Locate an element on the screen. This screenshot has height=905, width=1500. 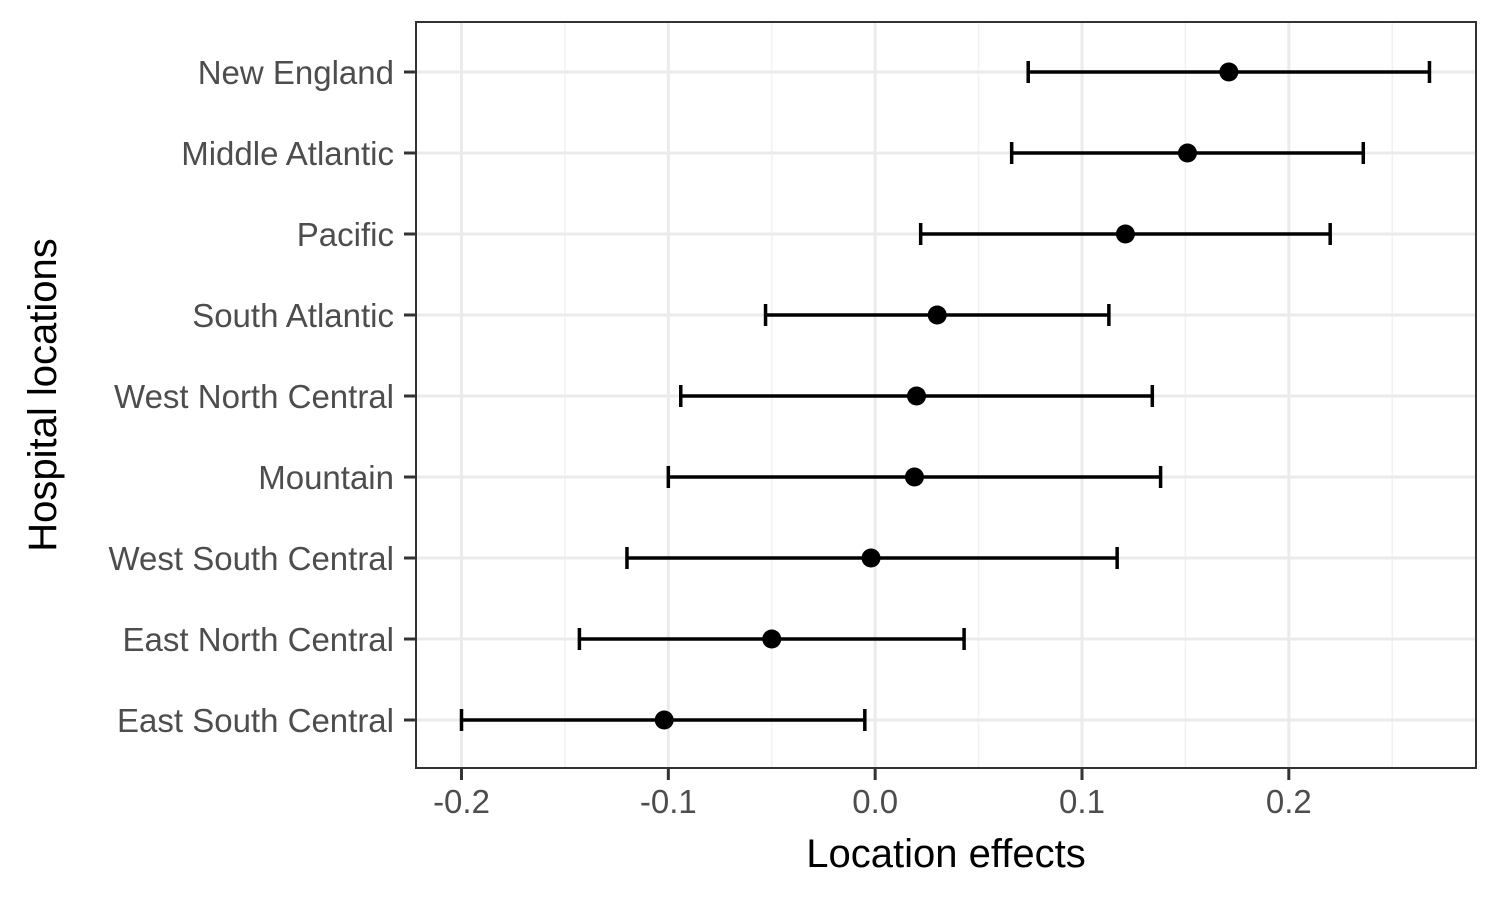
x-axis-title: Location effects is located at coordinates (945, 854).